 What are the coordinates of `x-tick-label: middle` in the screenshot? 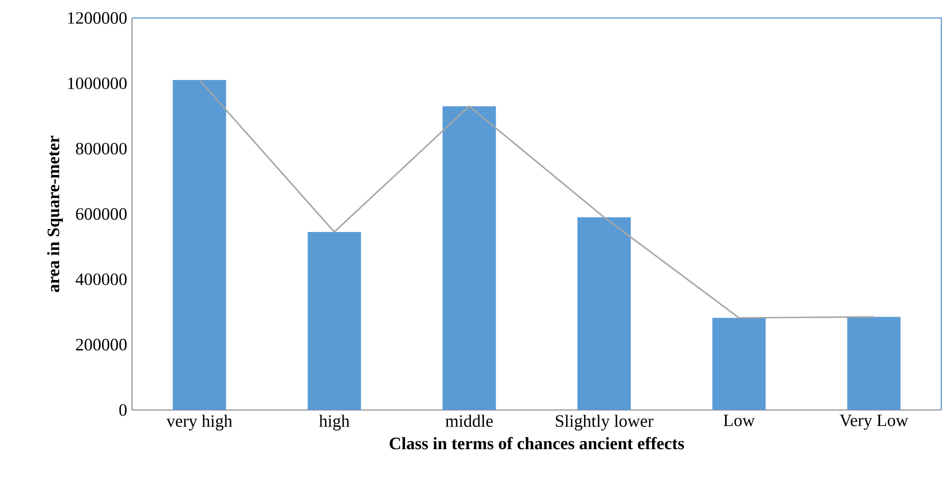 It's located at (469, 420).